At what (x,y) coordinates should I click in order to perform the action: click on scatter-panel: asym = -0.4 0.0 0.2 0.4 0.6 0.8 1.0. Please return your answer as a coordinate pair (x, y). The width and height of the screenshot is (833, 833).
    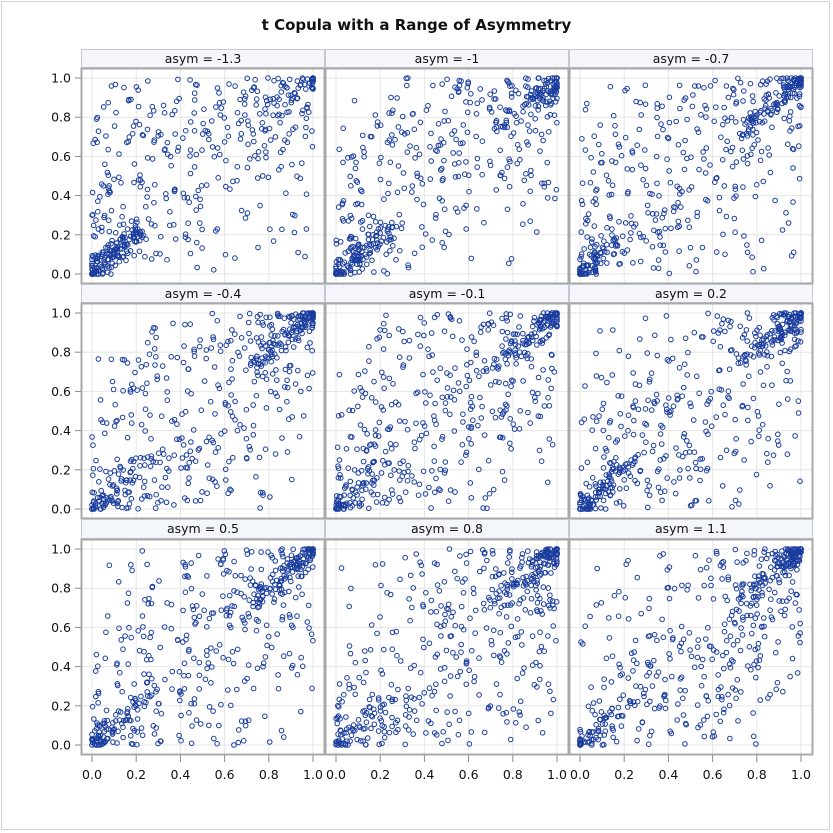
    Looking at the image, I should click on (188, 402).